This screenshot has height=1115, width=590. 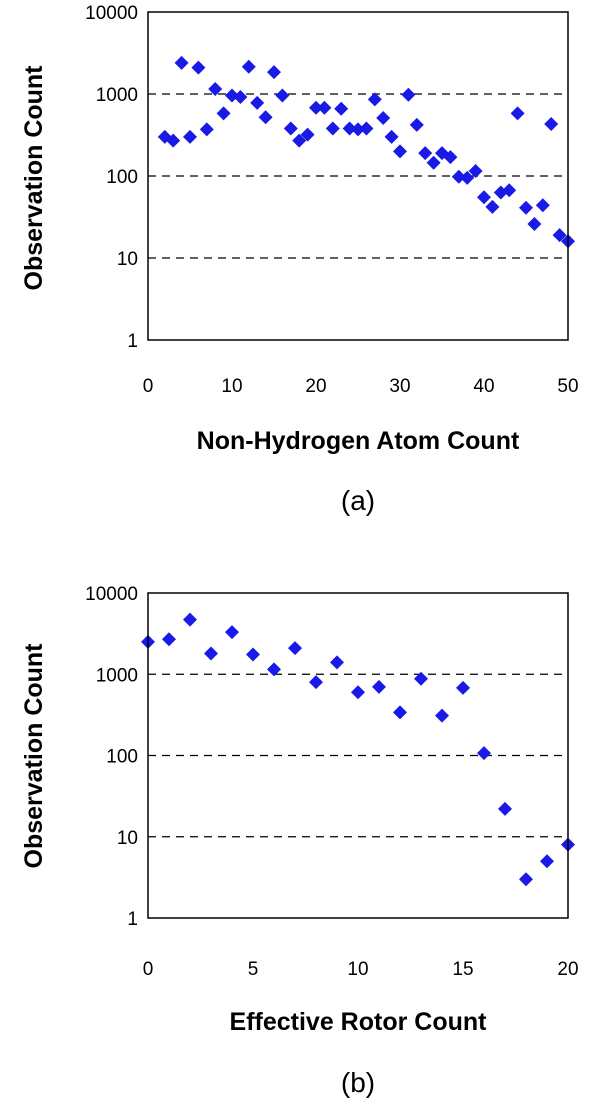 I want to click on x-tick-label: 30, so click(x=399, y=386).